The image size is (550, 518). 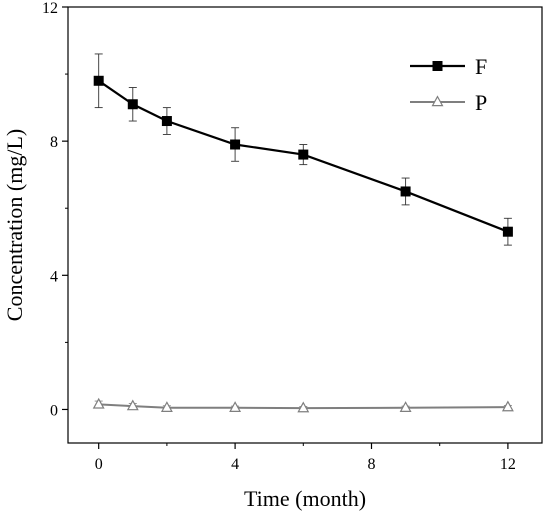 I want to click on x-axis-title: Time (month), so click(x=305, y=498).